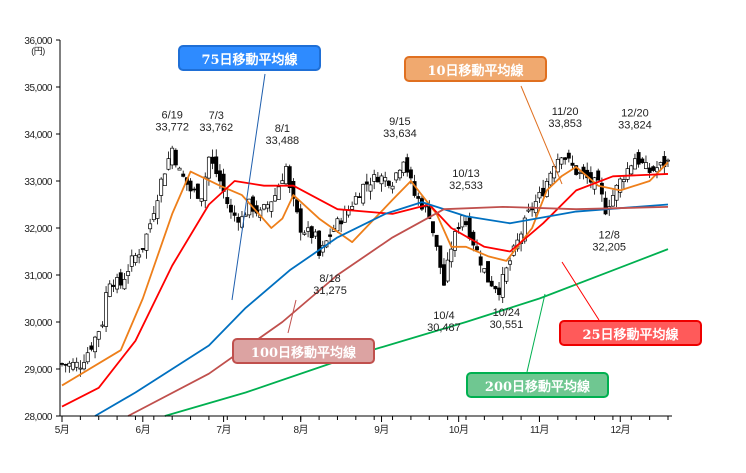 The width and height of the screenshot is (746, 473). Describe the element at coordinates (630, 333) in the screenshot. I see `legend-ma25: 25日移動平均線` at that location.